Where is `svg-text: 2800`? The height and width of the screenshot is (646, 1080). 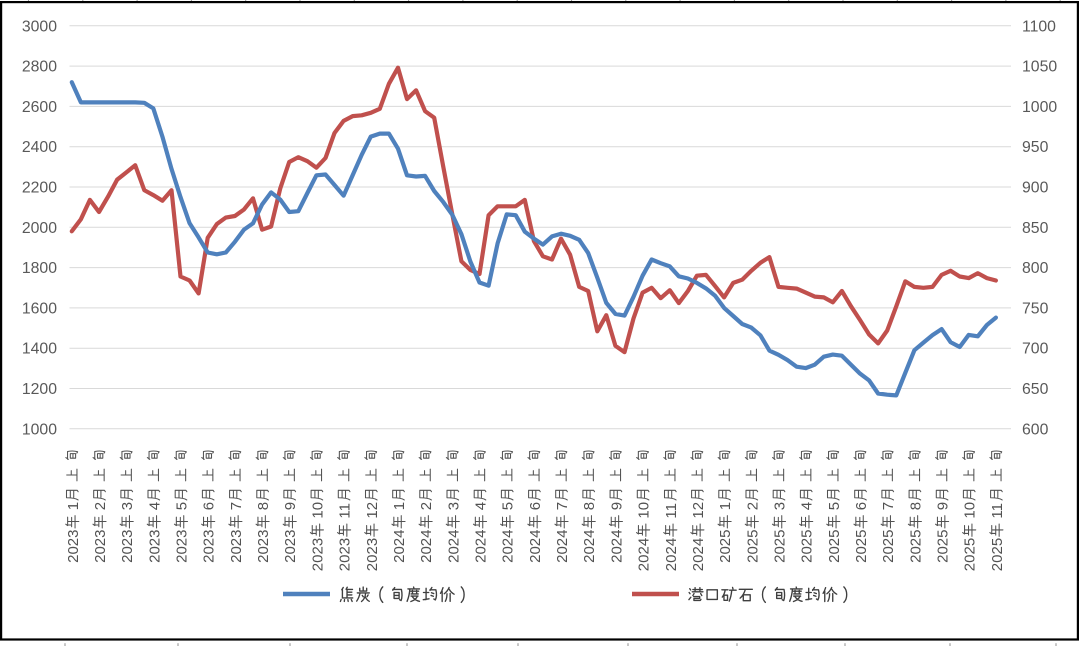
svg-text: 2800 is located at coordinates (39, 67).